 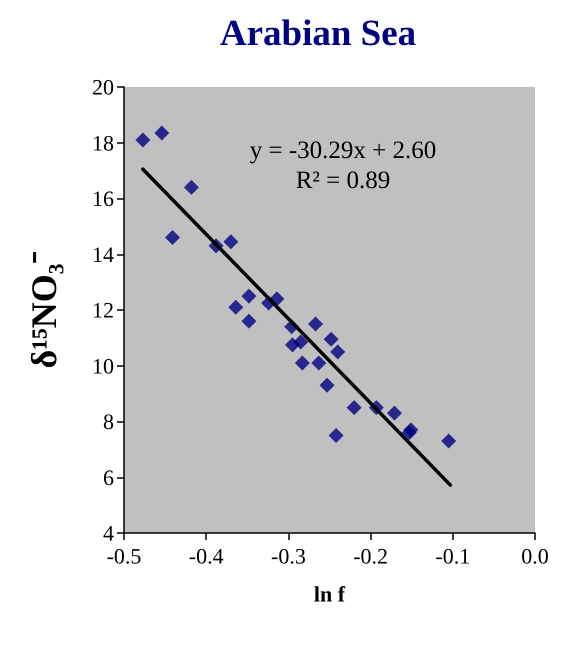 I want to click on x-tick-label: -0.1, so click(x=452, y=556).